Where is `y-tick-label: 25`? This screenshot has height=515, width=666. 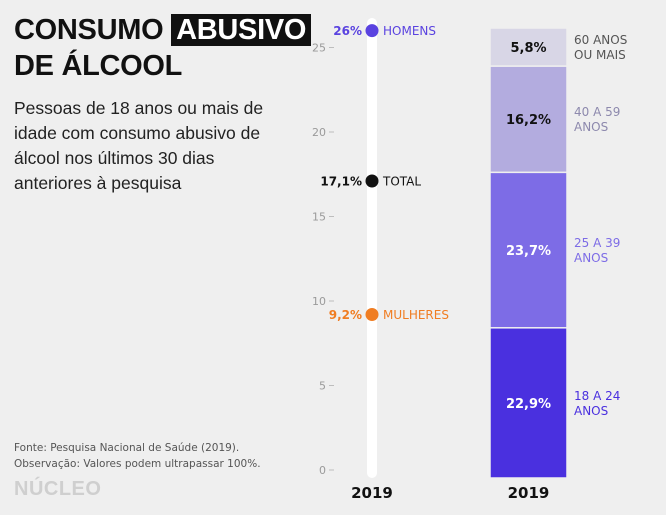
y-tick-label: 25 is located at coordinates (319, 48).